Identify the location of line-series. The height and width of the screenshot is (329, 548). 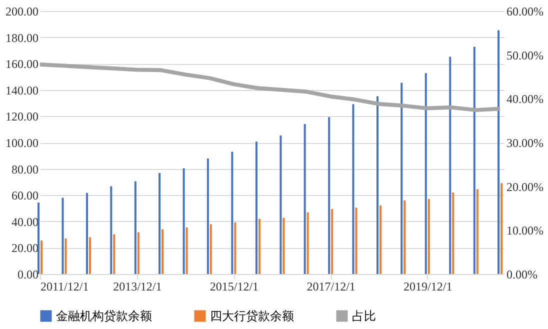
(270, 87).